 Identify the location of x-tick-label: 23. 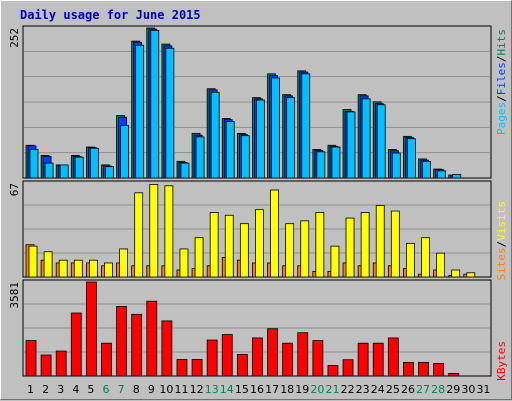
(363, 389).